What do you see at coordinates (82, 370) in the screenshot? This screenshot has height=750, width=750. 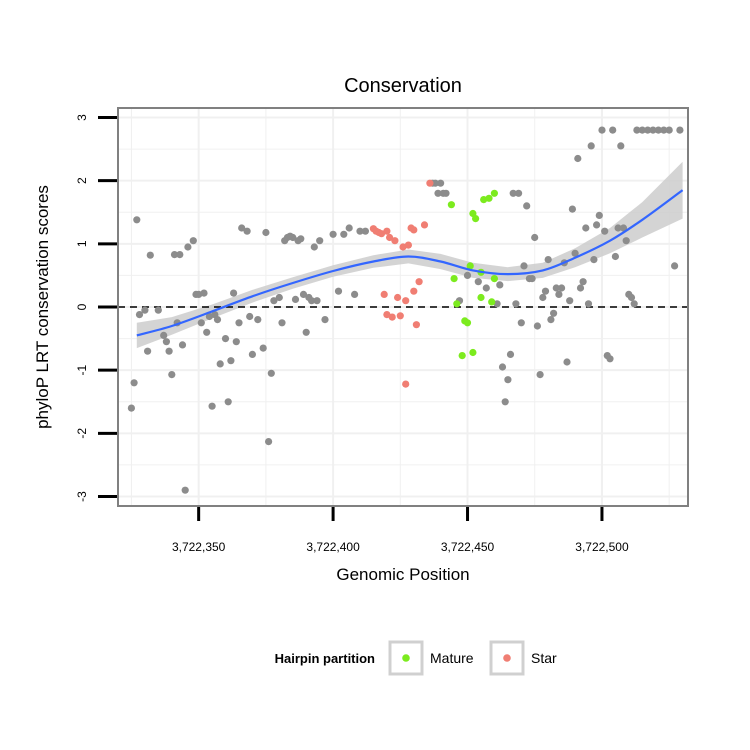 I see `y-tick-label: -1` at bounding box center [82, 370].